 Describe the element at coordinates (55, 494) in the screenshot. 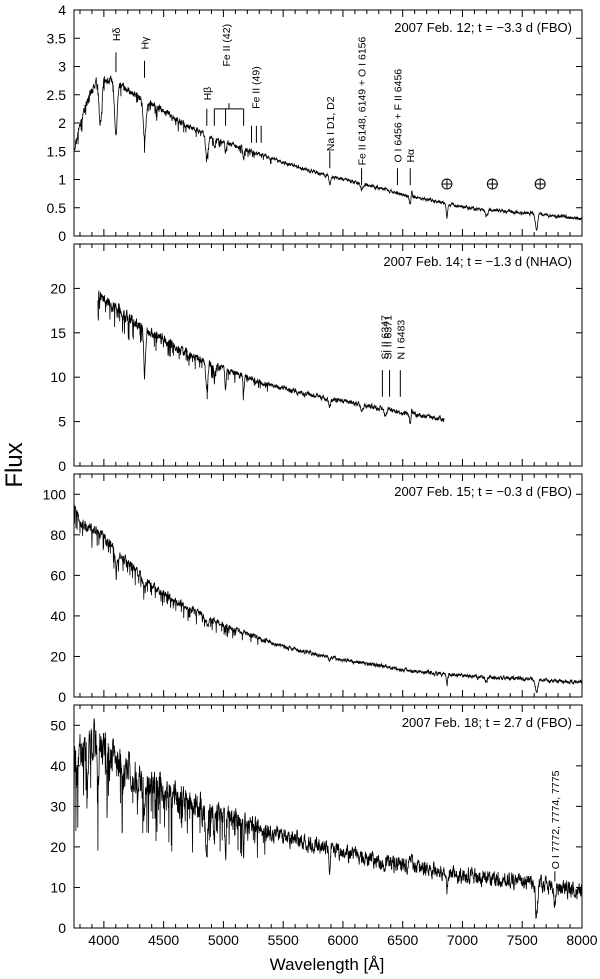

I see `y-tick-label: 100` at that location.